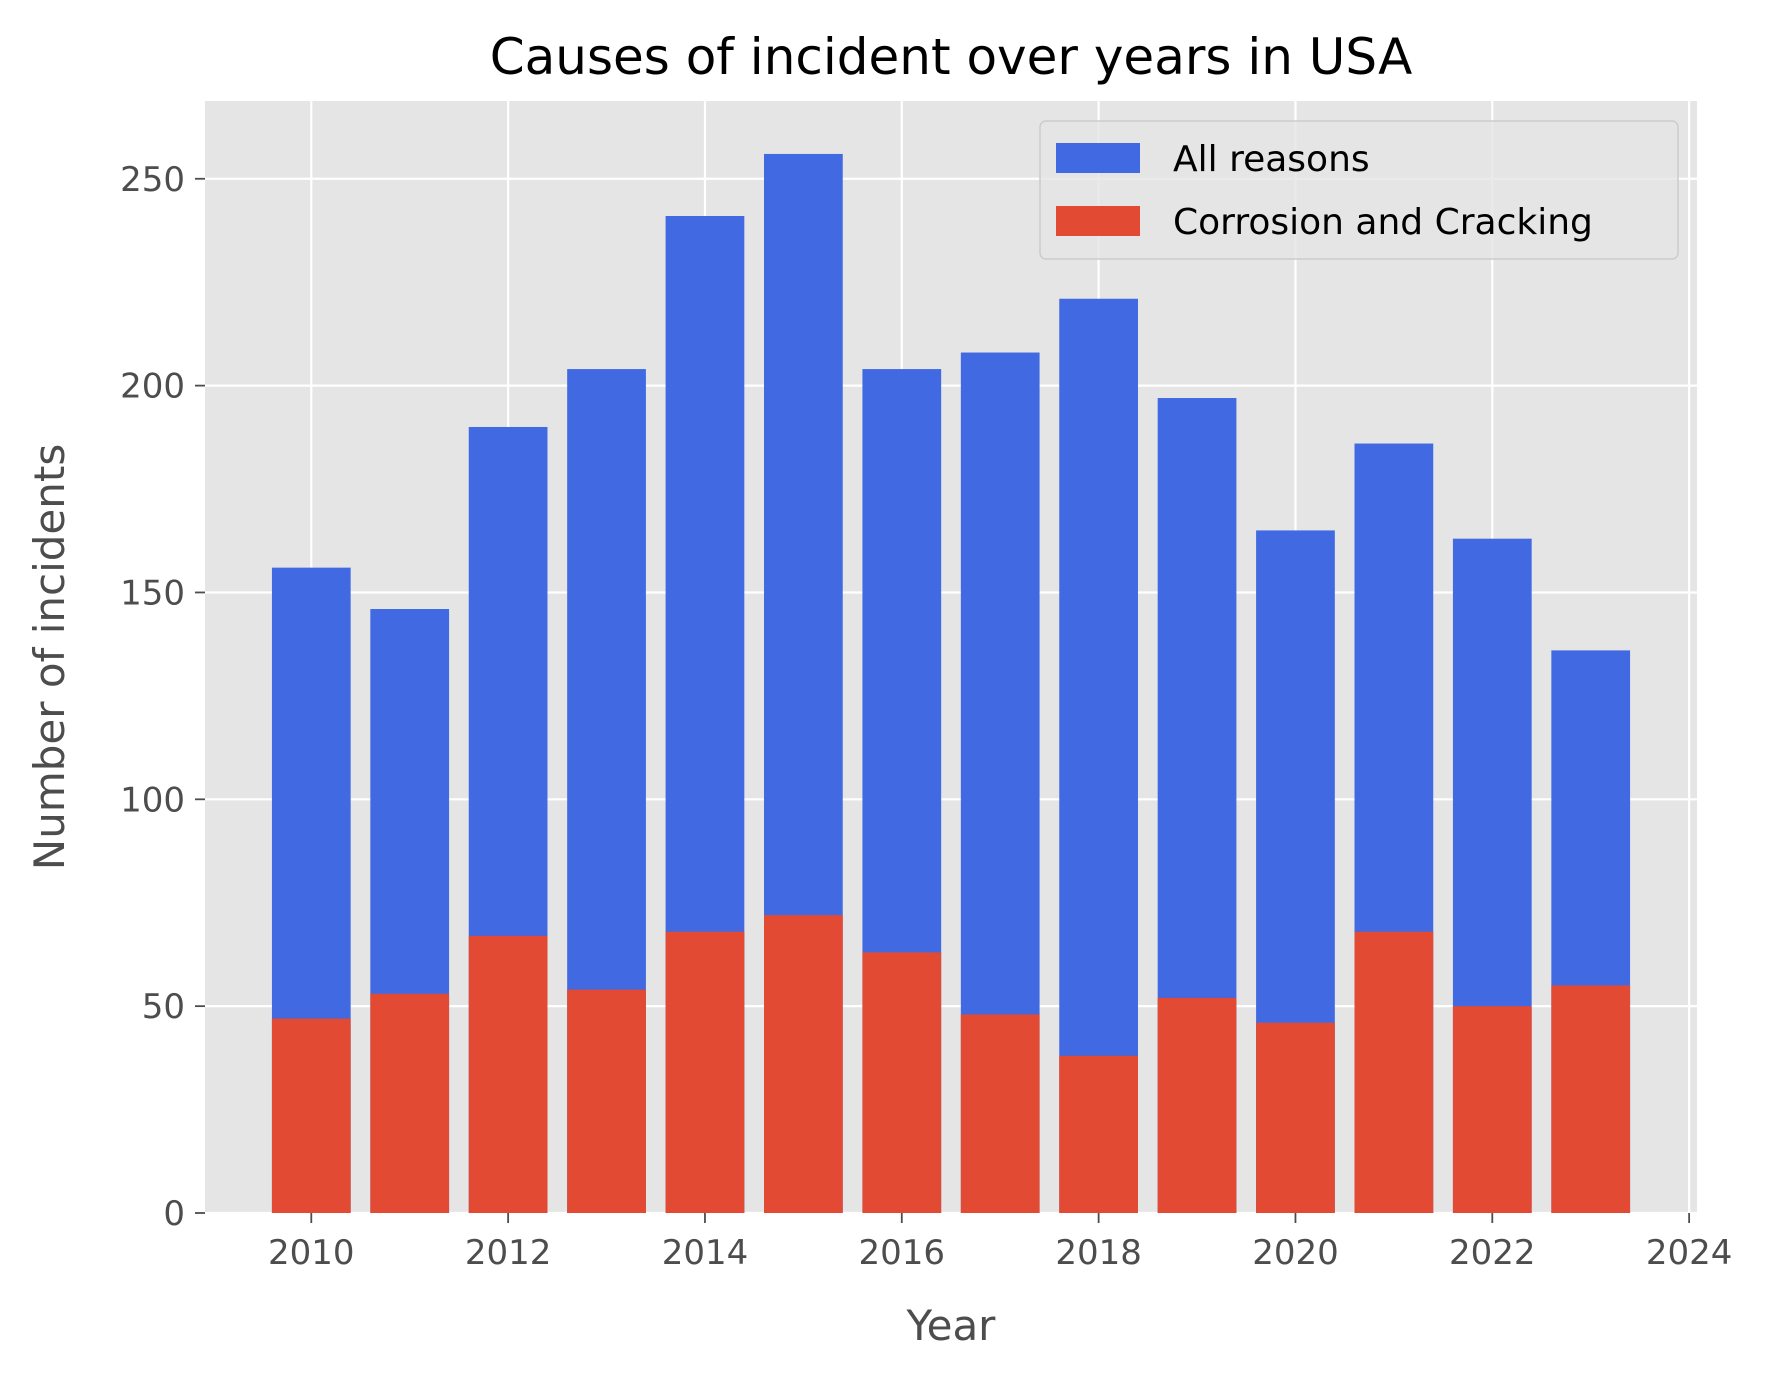 The image size is (1765, 1375). I want to click on y-tick-label: 0, so click(174, 1214).